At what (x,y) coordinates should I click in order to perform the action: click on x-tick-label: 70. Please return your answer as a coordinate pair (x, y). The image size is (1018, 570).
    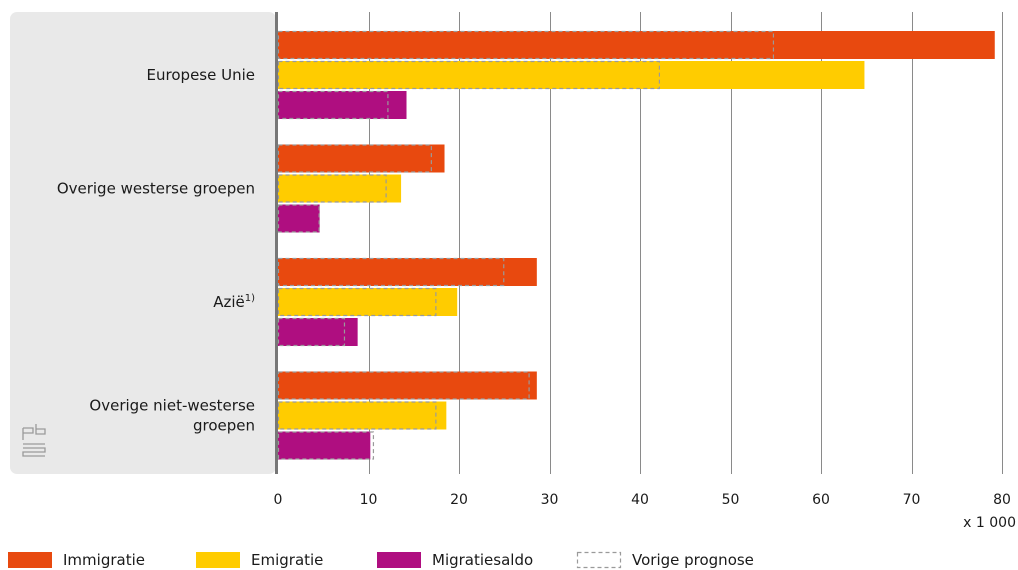
    Looking at the image, I should click on (912, 500).